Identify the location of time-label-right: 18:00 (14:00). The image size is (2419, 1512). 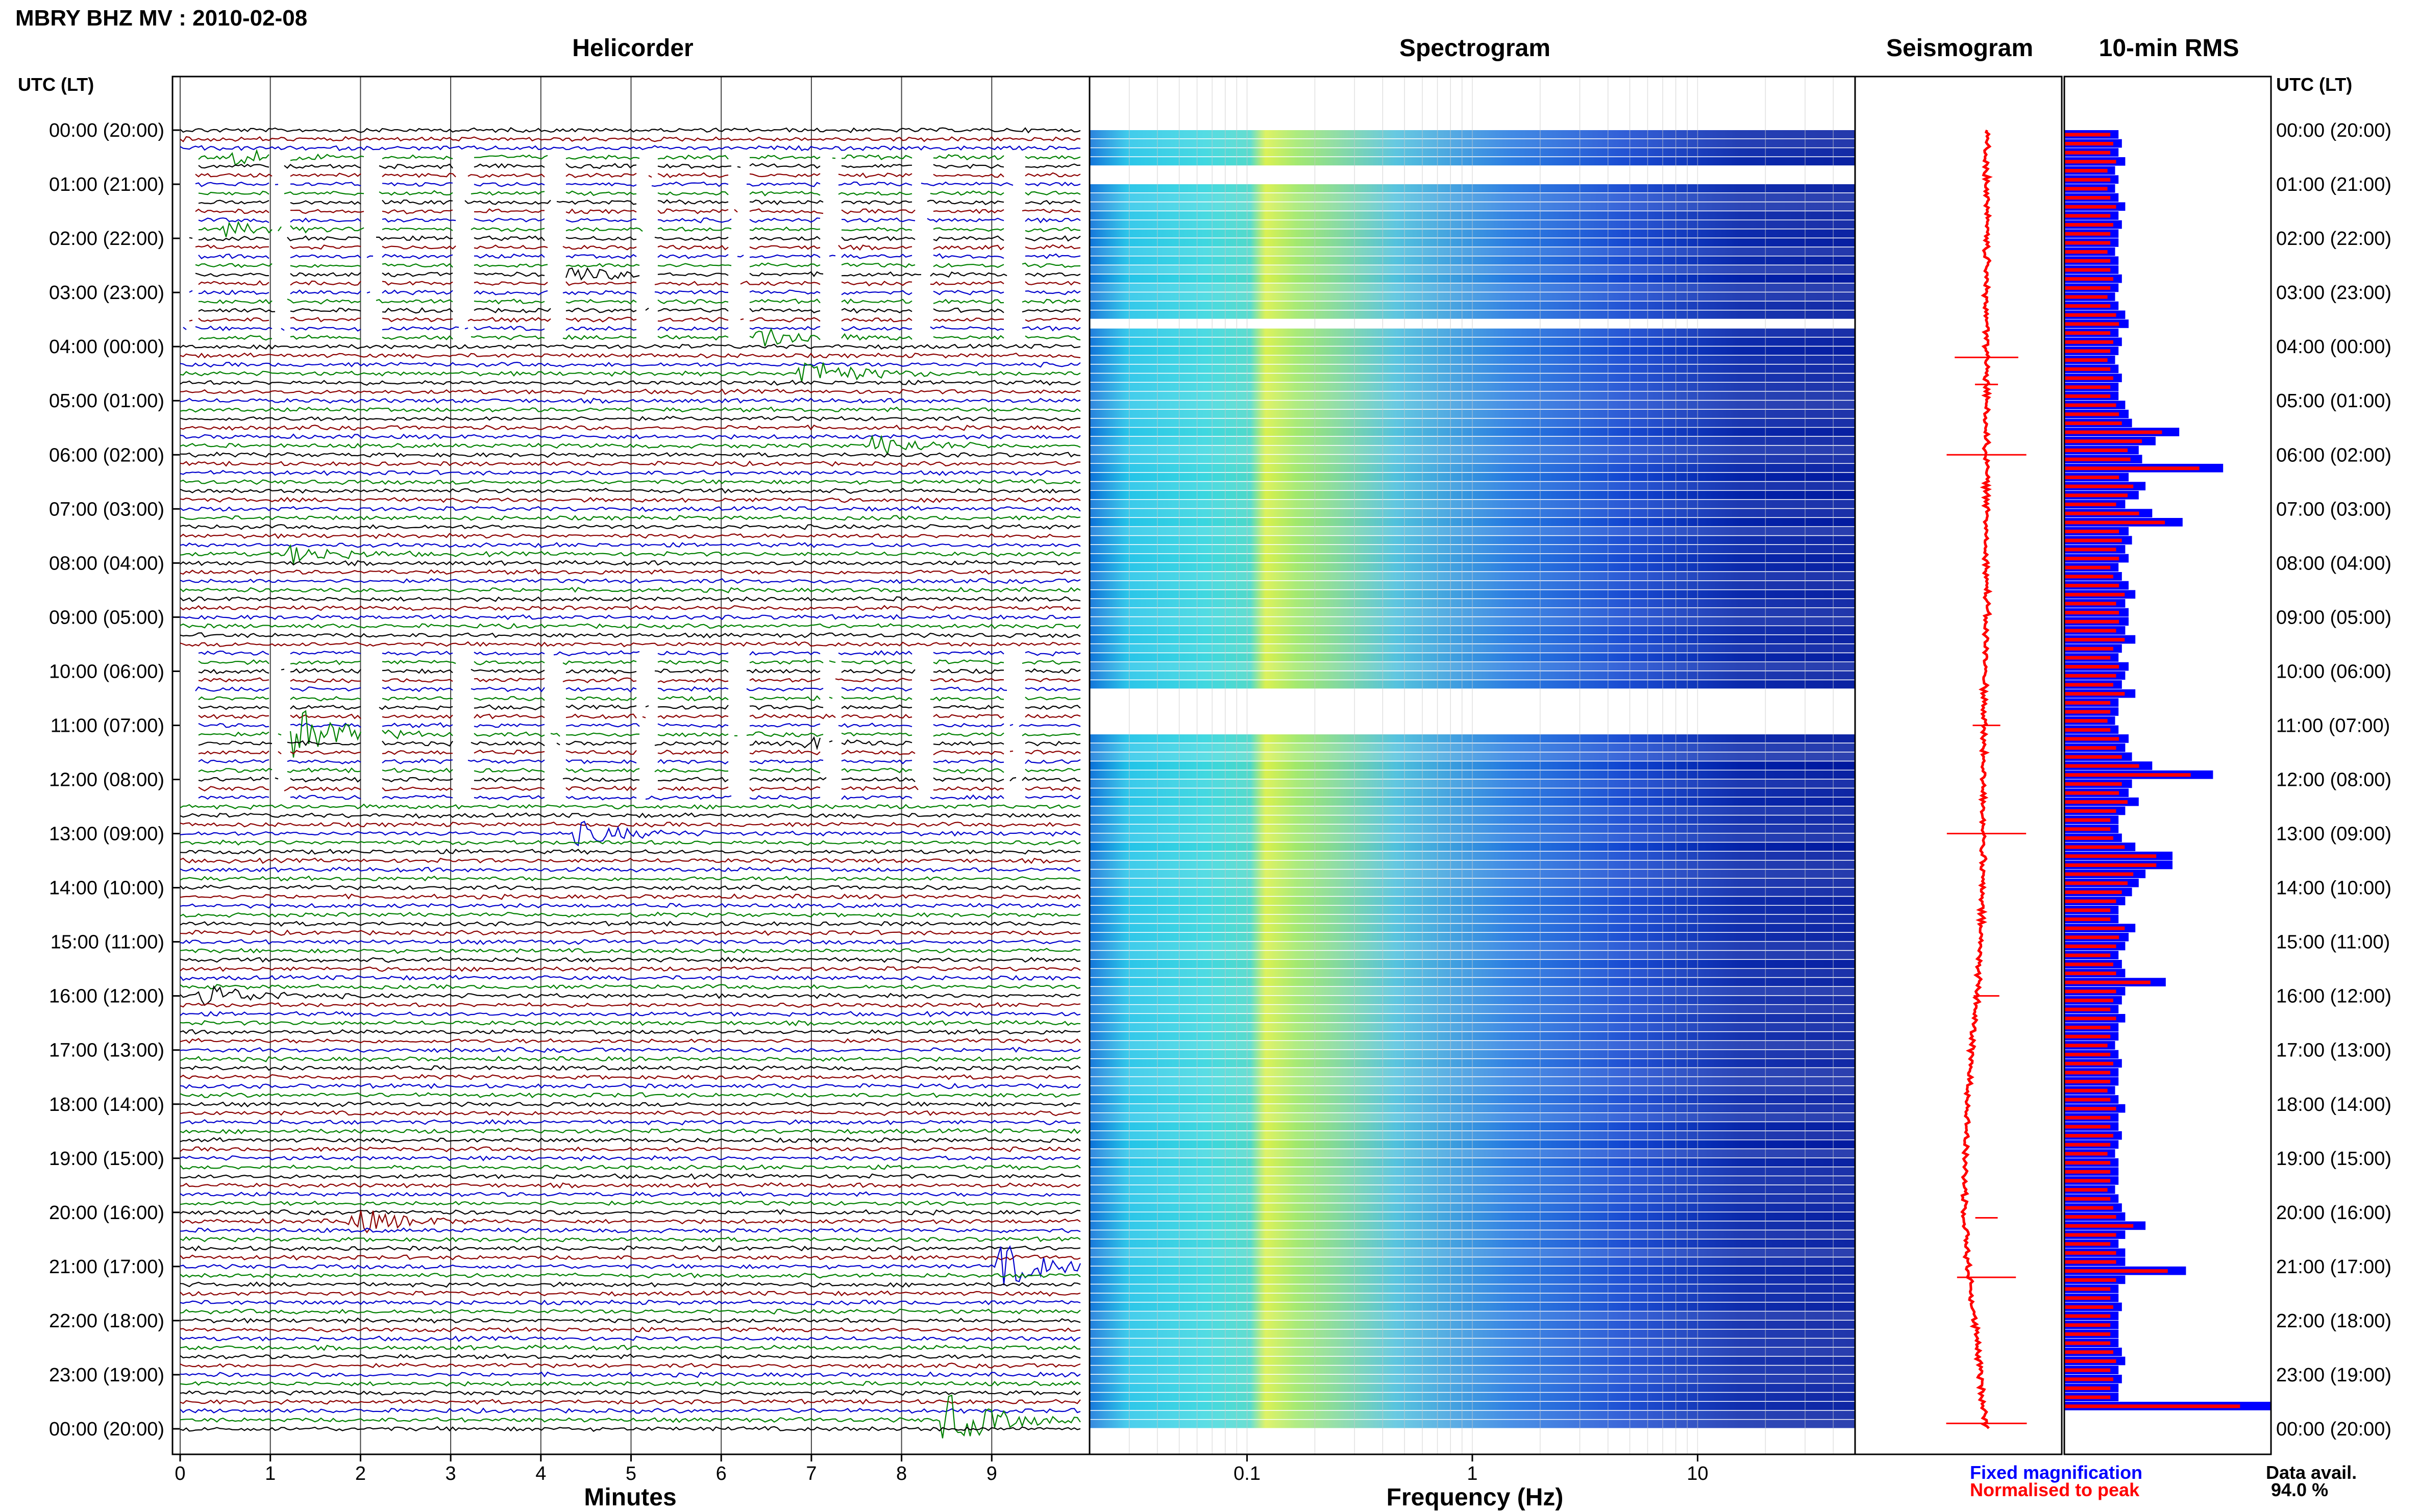
(2333, 1105).